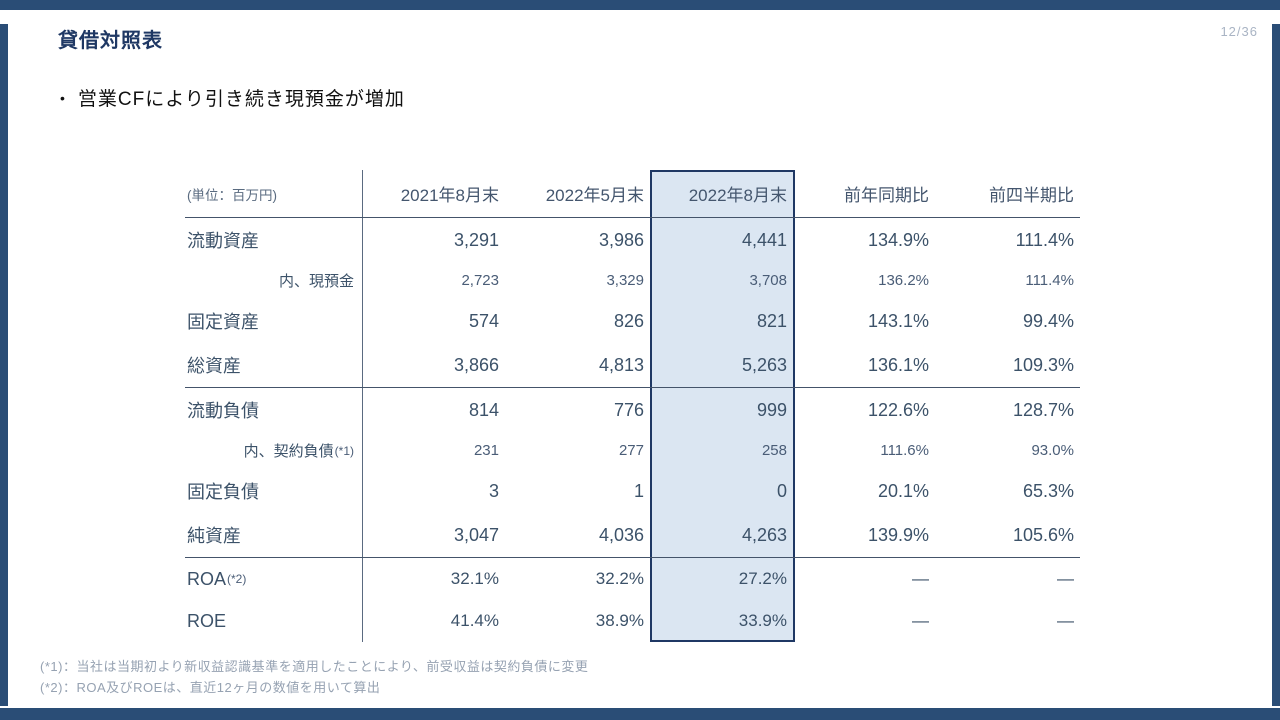  I want to click on cell-value-highlighted: 5,263, so click(764, 364).